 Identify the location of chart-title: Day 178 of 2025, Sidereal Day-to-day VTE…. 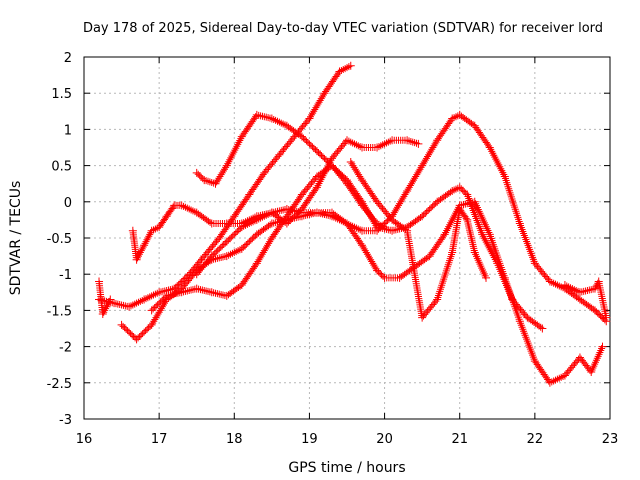
(343, 28).